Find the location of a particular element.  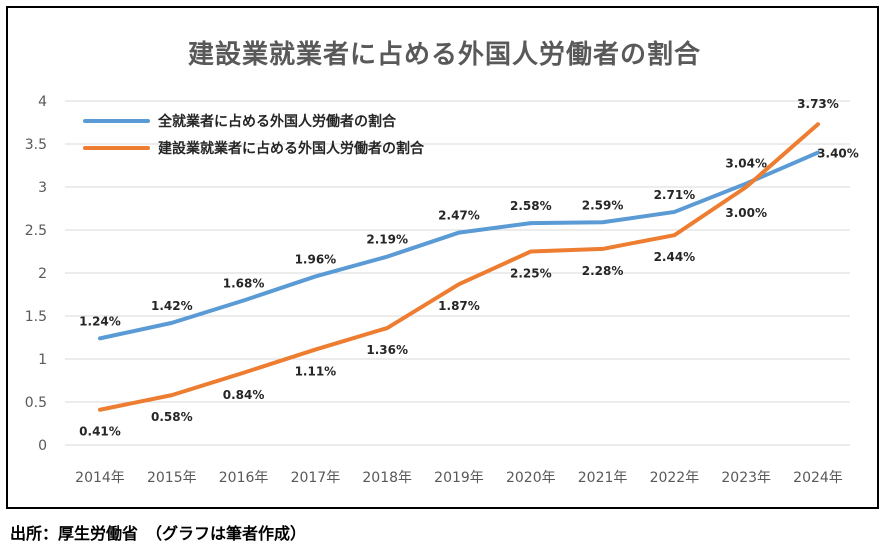

data-label-all-industries: 2.47% is located at coordinates (459, 216).